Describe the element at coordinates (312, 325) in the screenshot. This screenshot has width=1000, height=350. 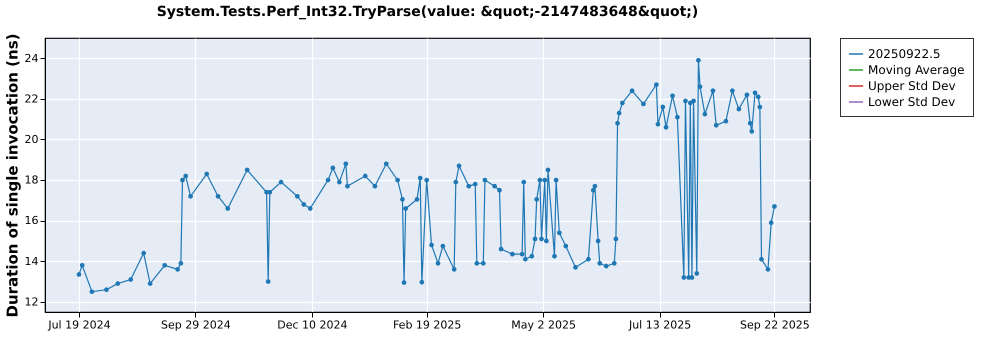
I see `x-tick-label: Dec 10 2024` at that location.